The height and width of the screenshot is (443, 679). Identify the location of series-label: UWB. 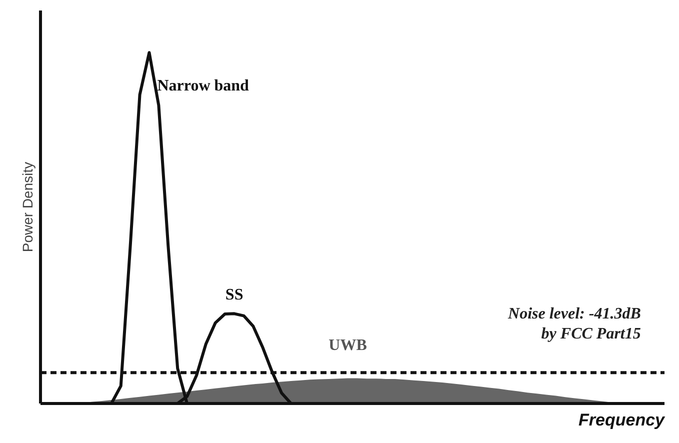
(348, 345).